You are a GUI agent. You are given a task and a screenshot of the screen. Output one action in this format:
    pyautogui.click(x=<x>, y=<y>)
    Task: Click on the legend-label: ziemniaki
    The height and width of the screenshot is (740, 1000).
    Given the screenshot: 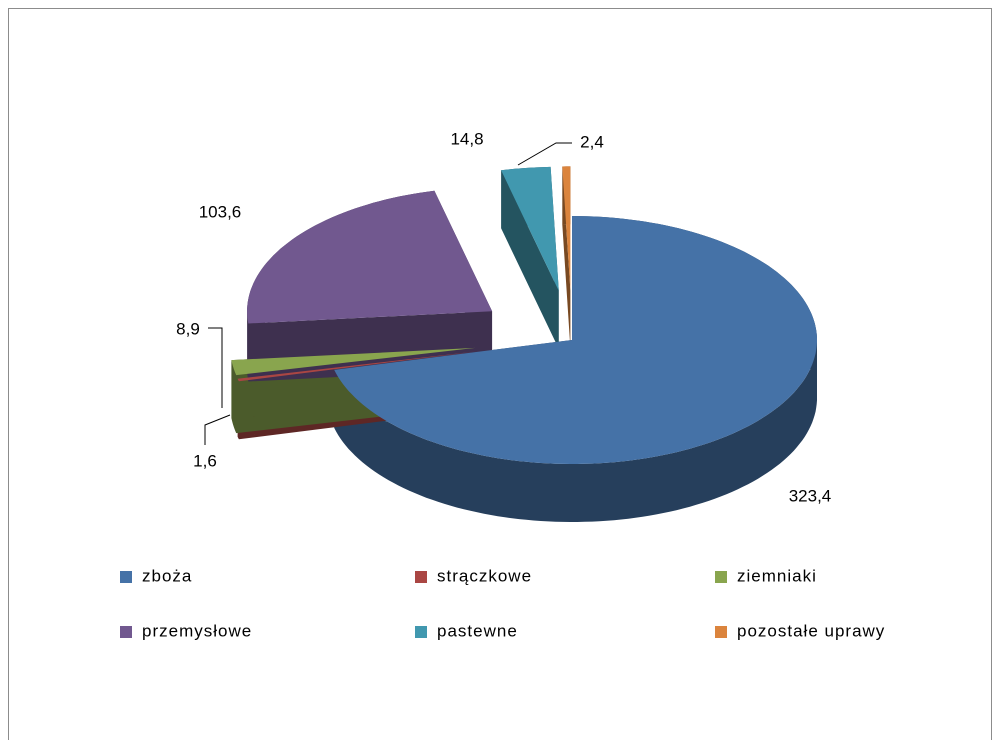 What is the action you would take?
    pyautogui.click(x=777, y=575)
    